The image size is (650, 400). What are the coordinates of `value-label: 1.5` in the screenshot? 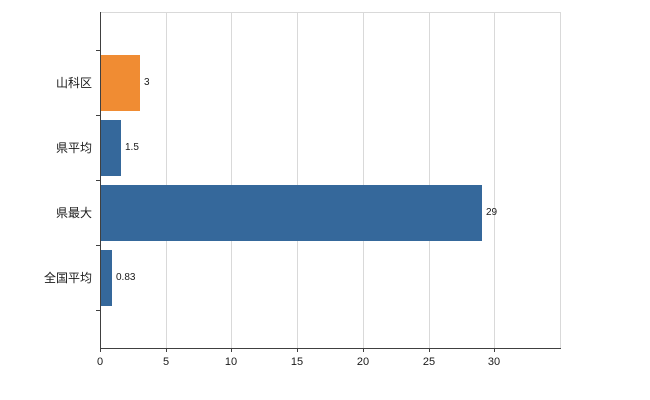 It's located at (132, 147).